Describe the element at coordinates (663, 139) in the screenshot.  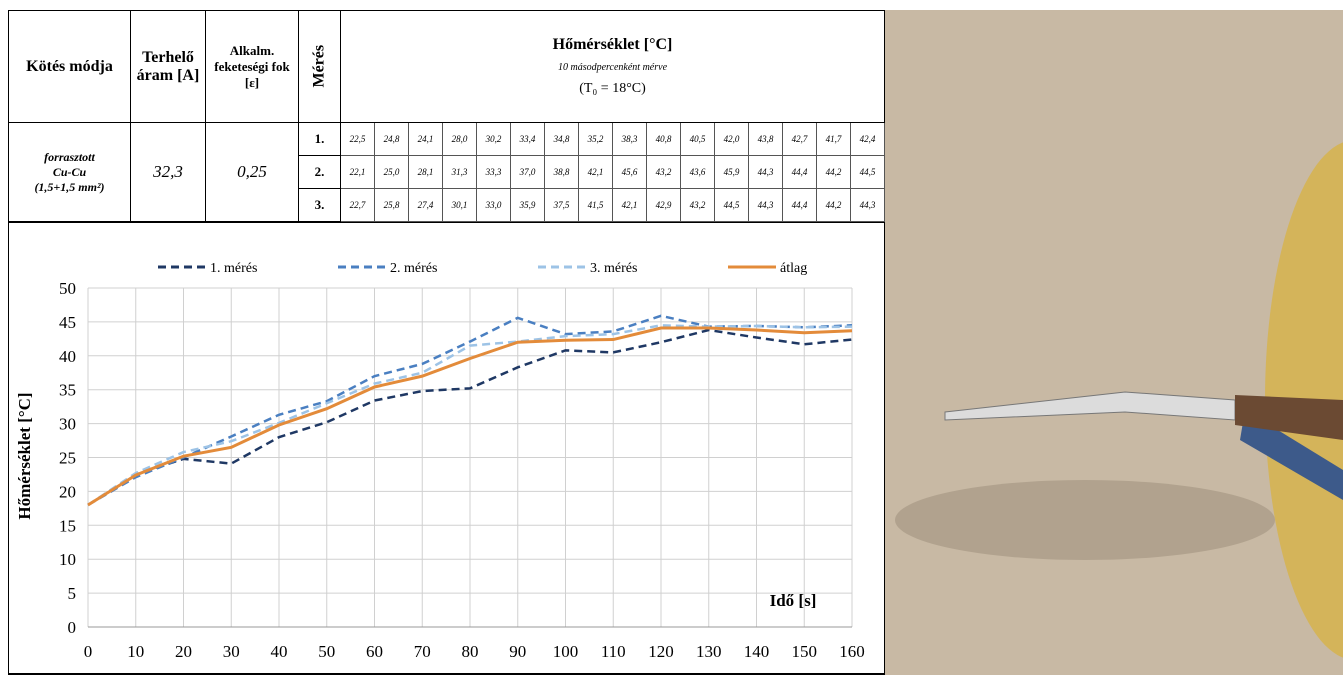
I see `value-cell: 40,8` at that location.